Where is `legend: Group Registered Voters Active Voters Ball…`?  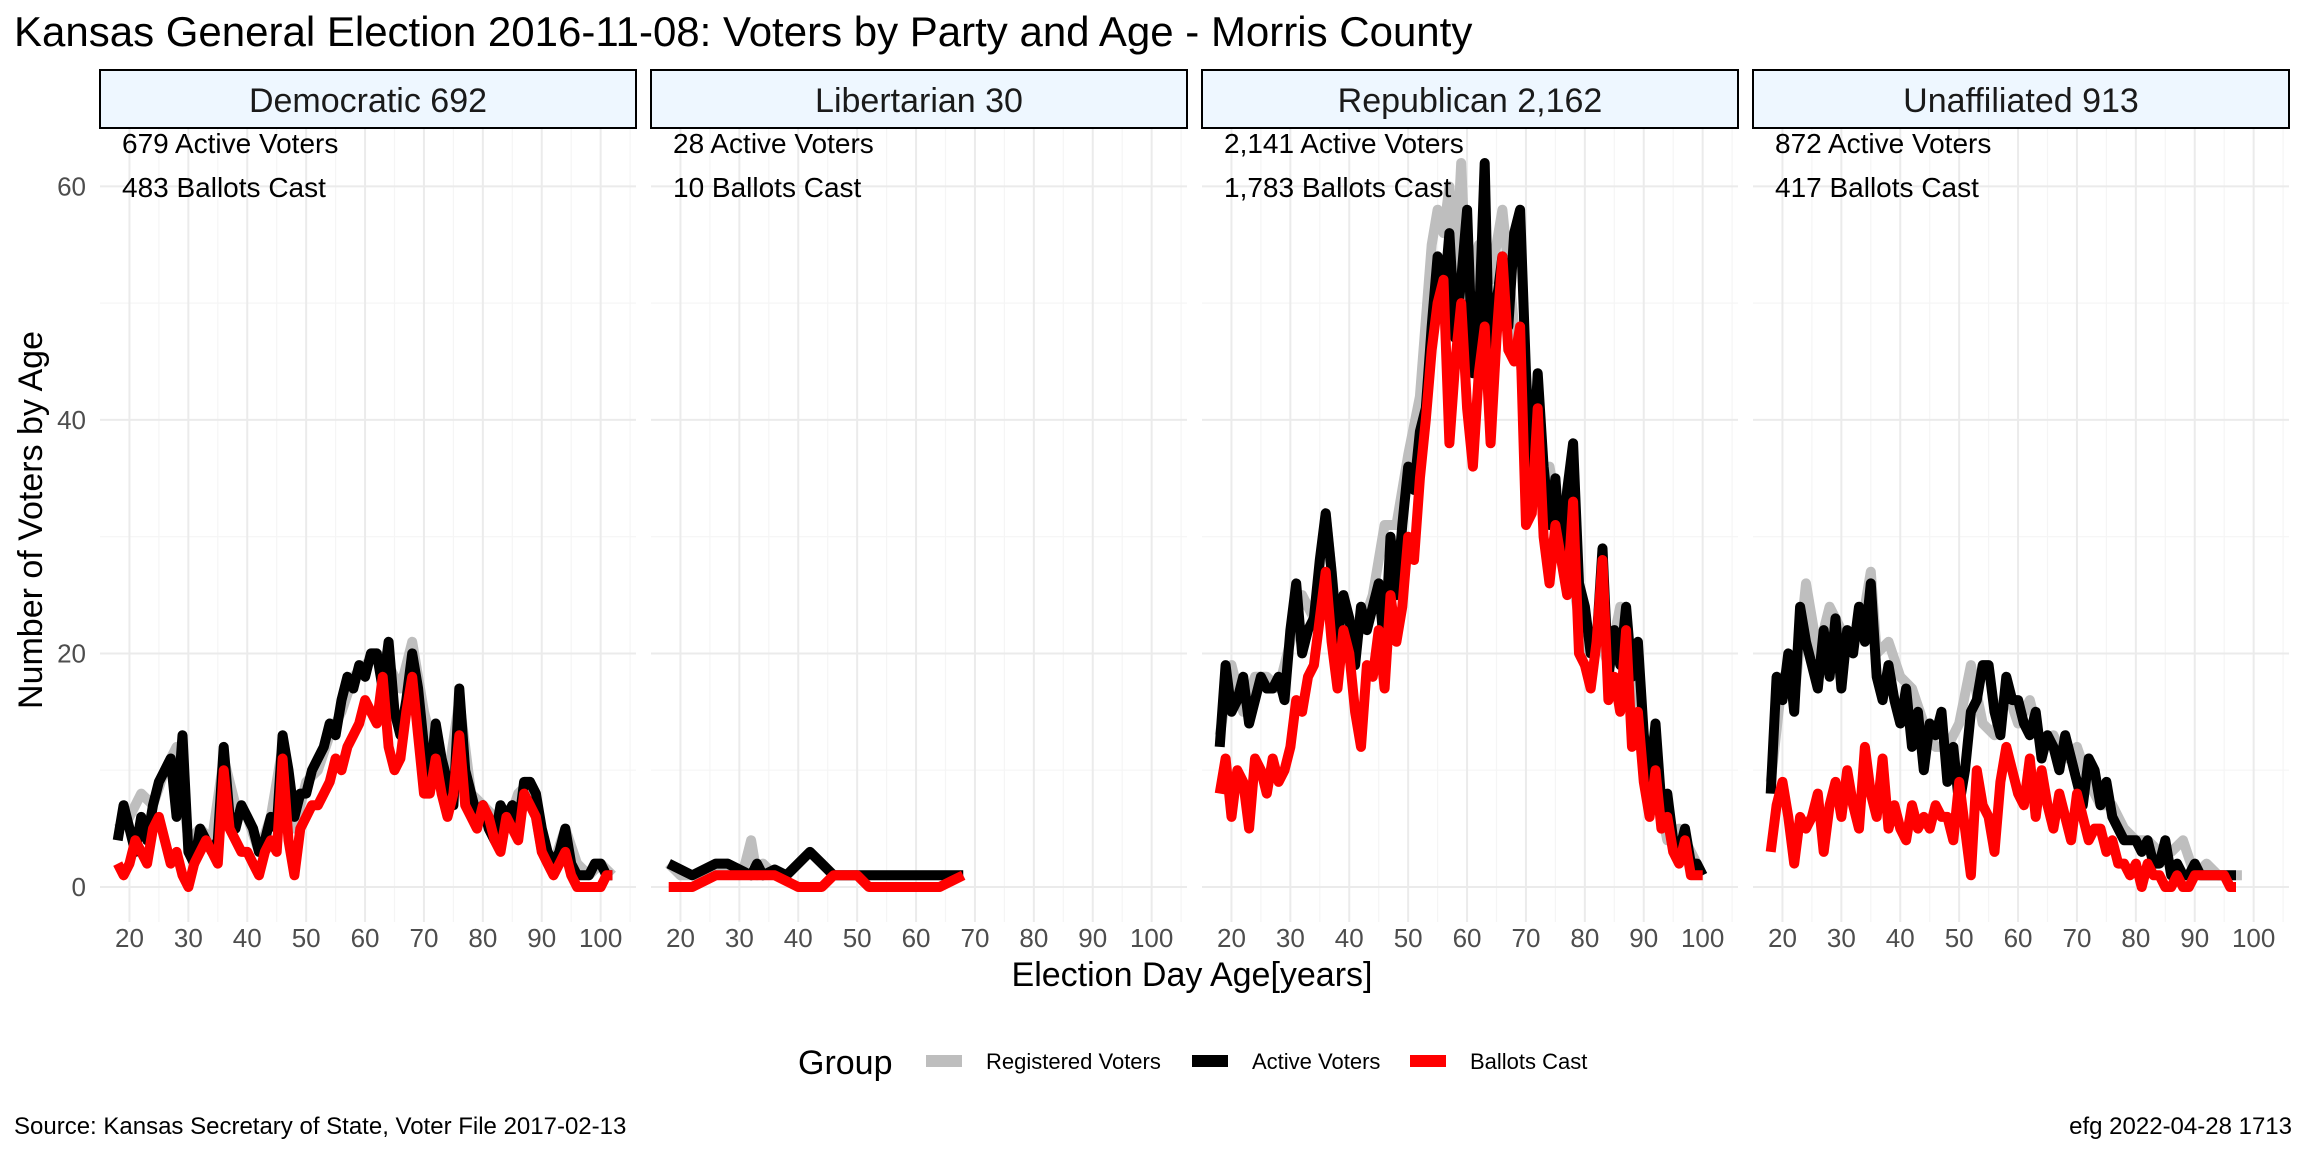
legend: Group Registered Voters Active Voters Ball… is located at coordinates (1192, 1063).